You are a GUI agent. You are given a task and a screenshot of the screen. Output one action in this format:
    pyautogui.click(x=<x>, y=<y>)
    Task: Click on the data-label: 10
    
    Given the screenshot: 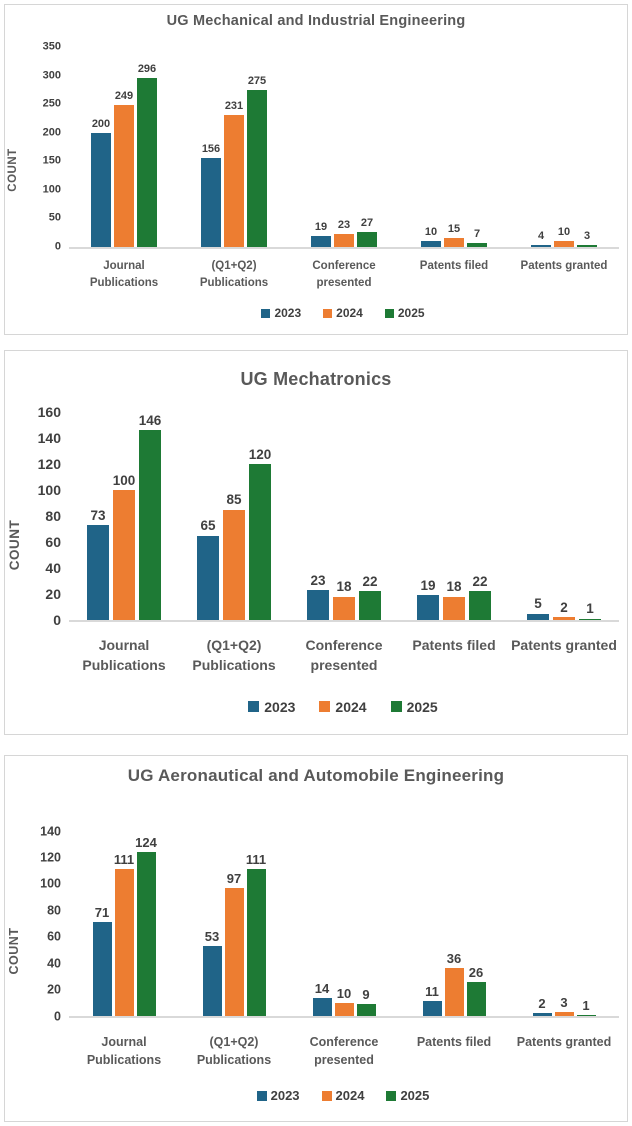 What is the action you would take?
    pyautogui.click(x=564, y=232)
    